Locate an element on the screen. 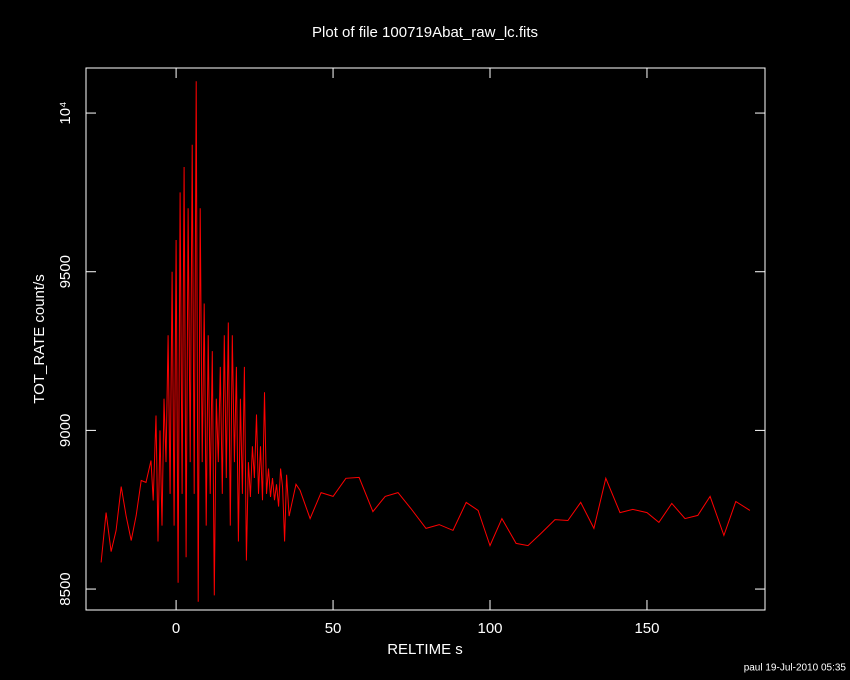 The height and width of the screenshot is (680, 850). x-tick-label: 50 is located at coordinates (333, 628).